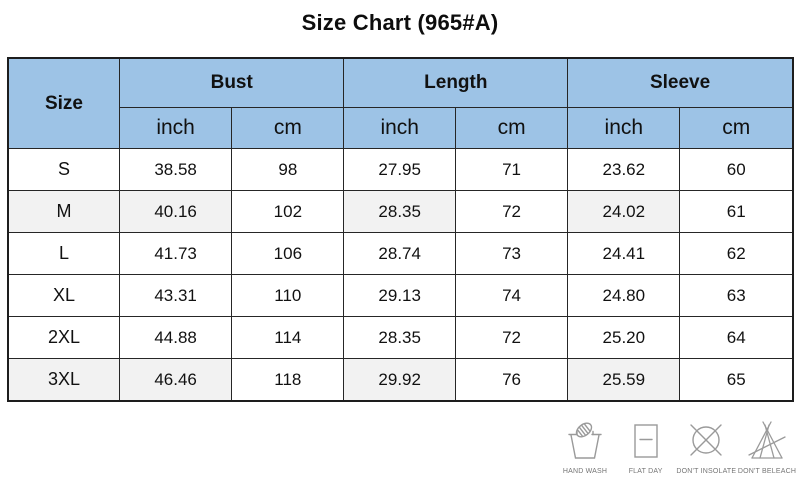 The width and height of the screenshot is (800, 489). Describe the element at coordinates (63, 211) in the screenshot. I see `size-label: M` at that location.